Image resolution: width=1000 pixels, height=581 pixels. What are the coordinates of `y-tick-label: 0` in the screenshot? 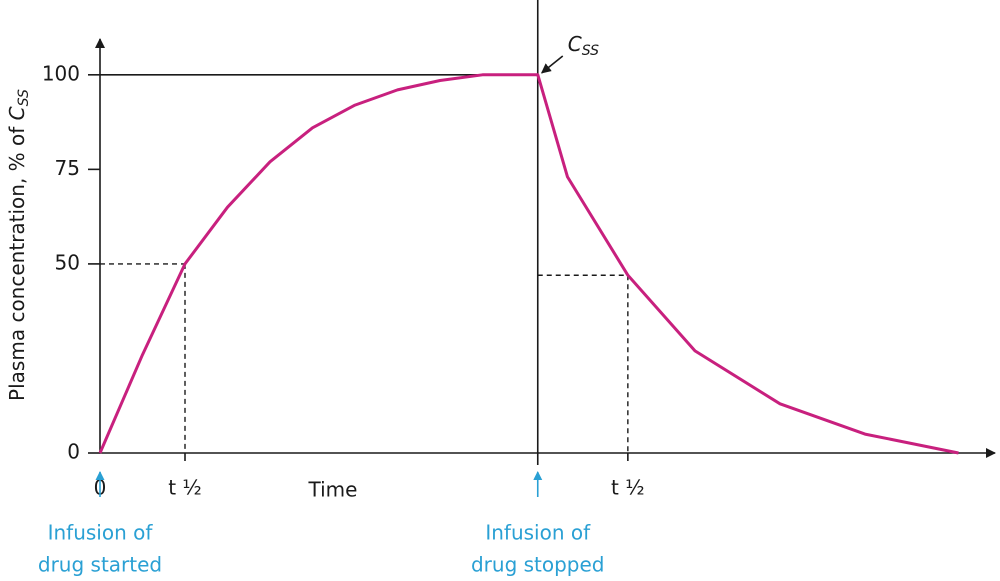 It's located at (73, 452).